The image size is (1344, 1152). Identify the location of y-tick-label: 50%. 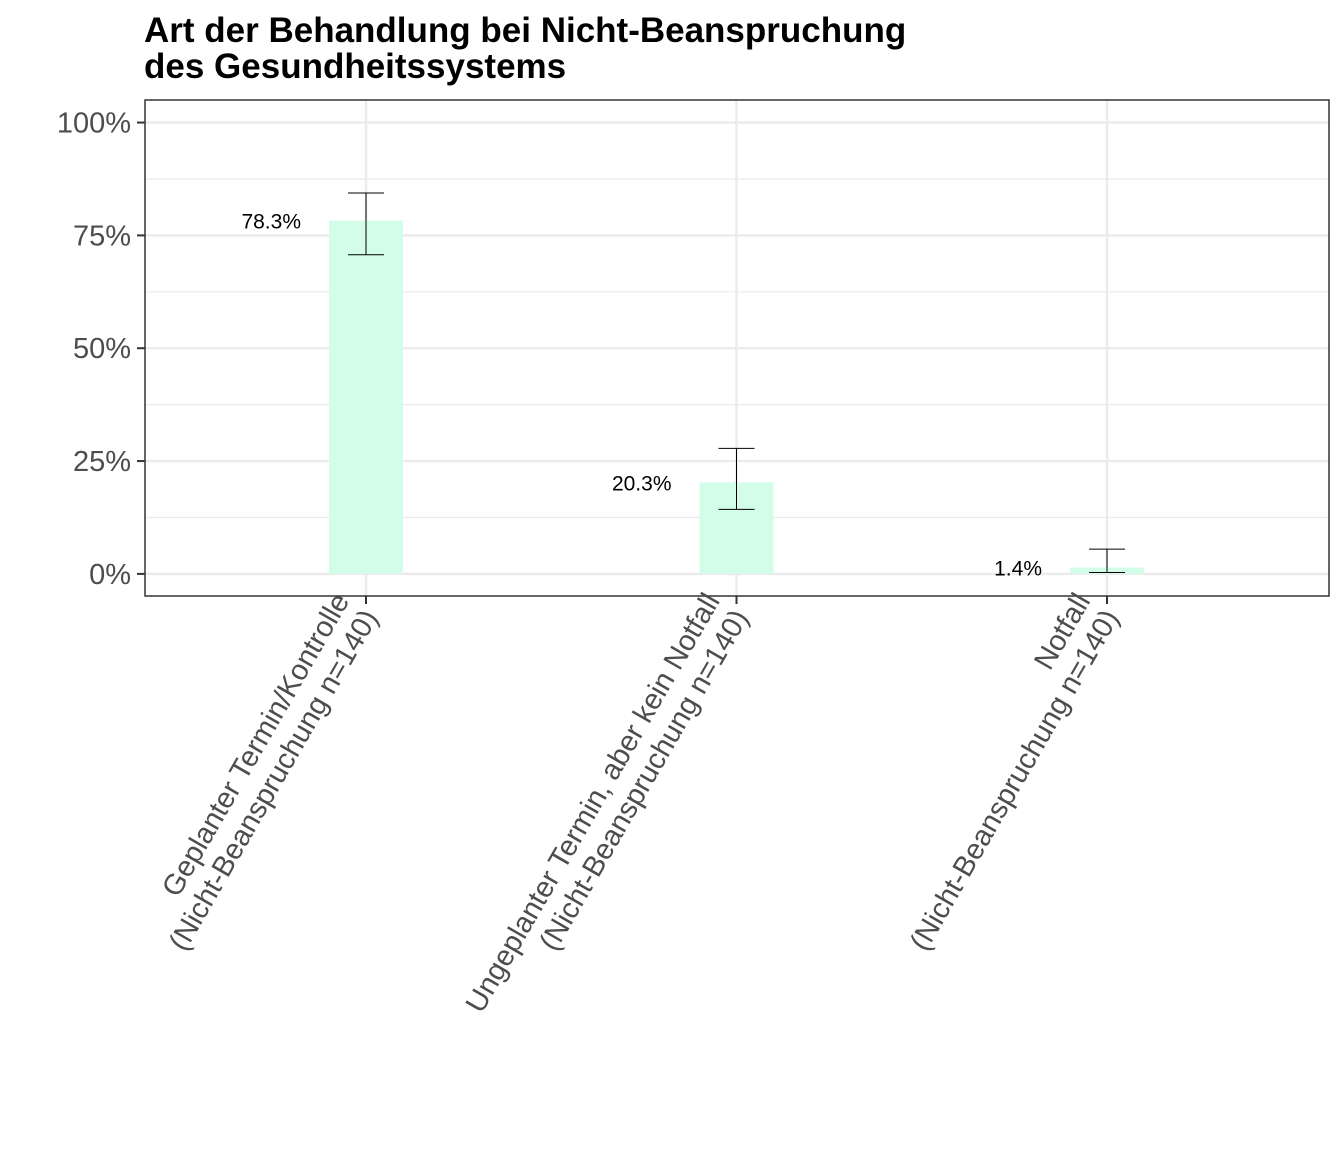
(102, 349).